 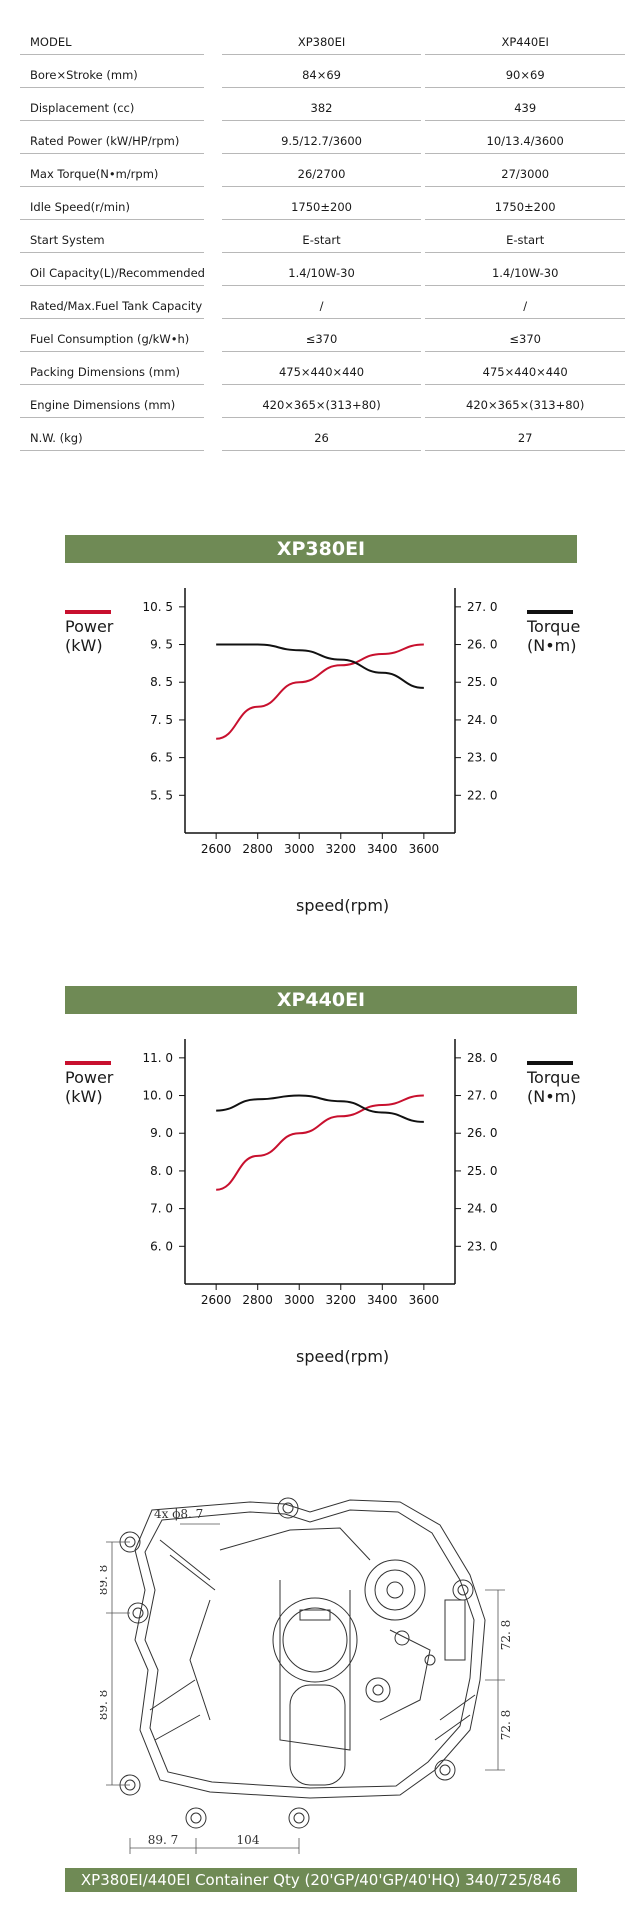 What do you see at coordinates (321, 111) in the screenshot?
I see `spec-value-xp380: 382` at bounding box center [321, 111].